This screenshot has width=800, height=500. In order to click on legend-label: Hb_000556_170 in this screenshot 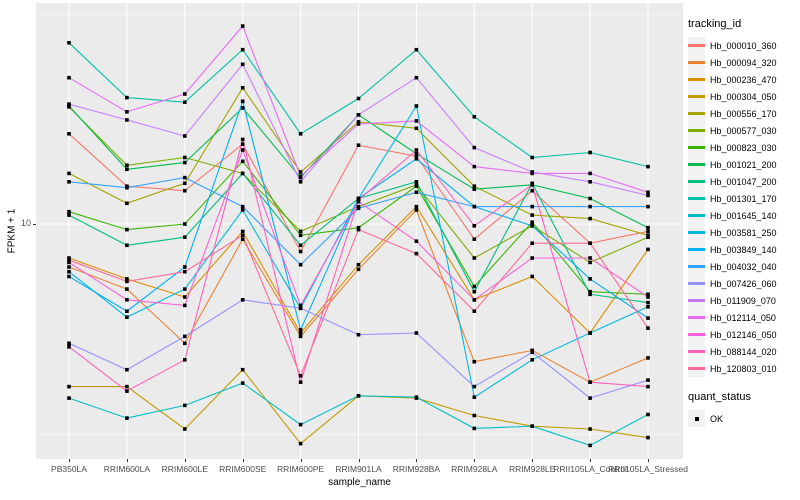, I will do `click(743, 113)`.